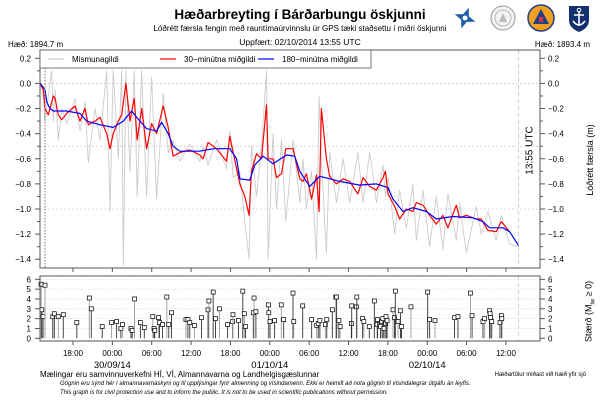 This screenshot has height=400, width=600. Describe the element at coordinates (427, 353) in the screenshot. I see `x-tick-label: 00:00` at that location.